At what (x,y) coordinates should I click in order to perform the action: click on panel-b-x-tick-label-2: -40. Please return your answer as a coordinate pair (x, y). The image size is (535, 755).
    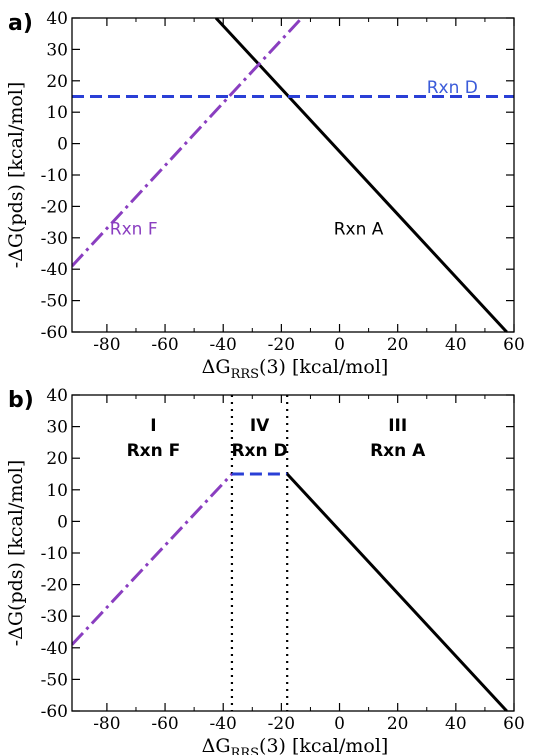
    Looking at the image, I should click on (223, 724).